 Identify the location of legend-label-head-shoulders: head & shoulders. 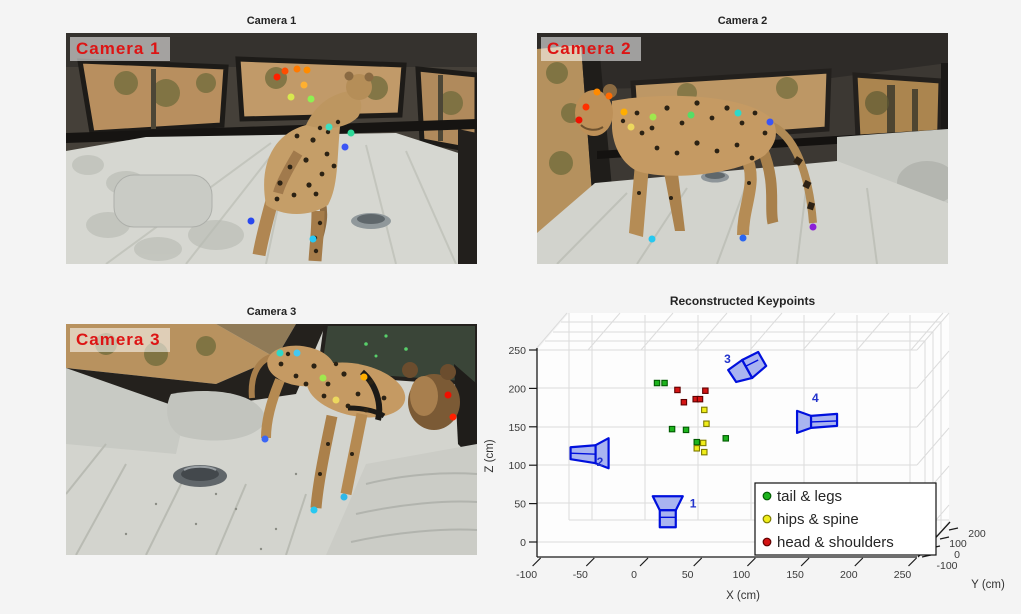
(835, 542).